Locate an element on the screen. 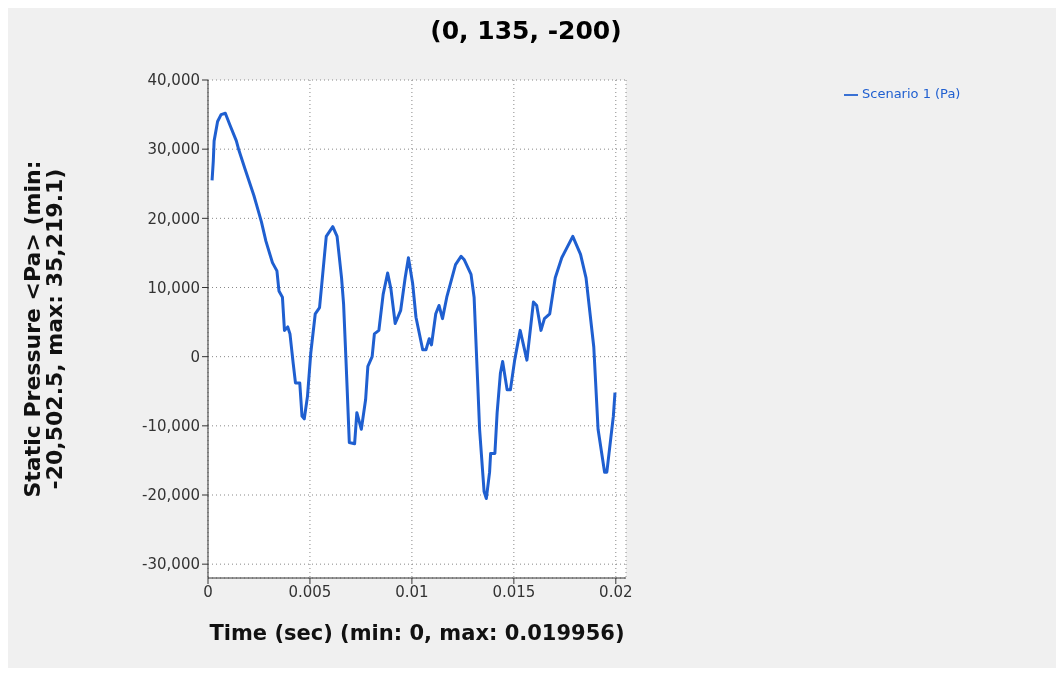 This screenshot has width=1064, height=675. y-tick-label: 40,000 is located at coordinates (173, 80).